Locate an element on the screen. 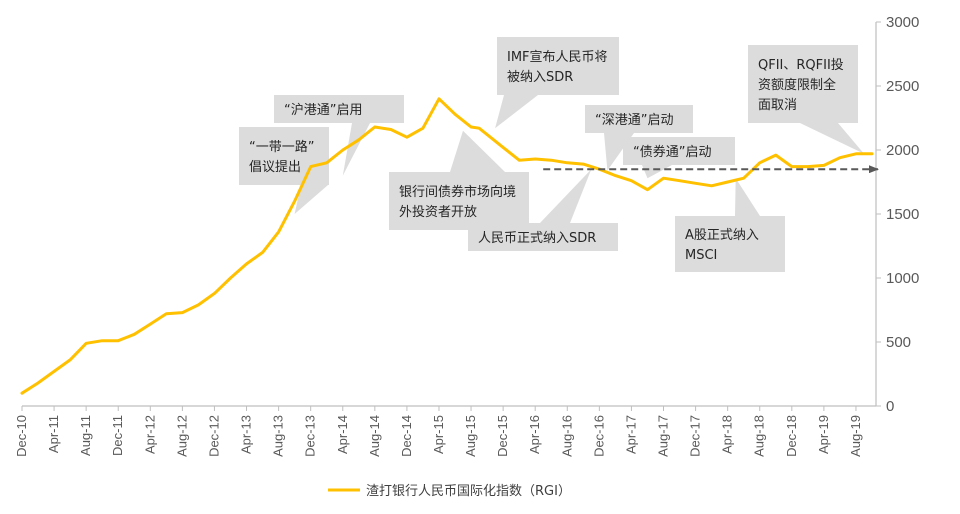  y-tick-label: 1500 is located at coordinates (902, 214).